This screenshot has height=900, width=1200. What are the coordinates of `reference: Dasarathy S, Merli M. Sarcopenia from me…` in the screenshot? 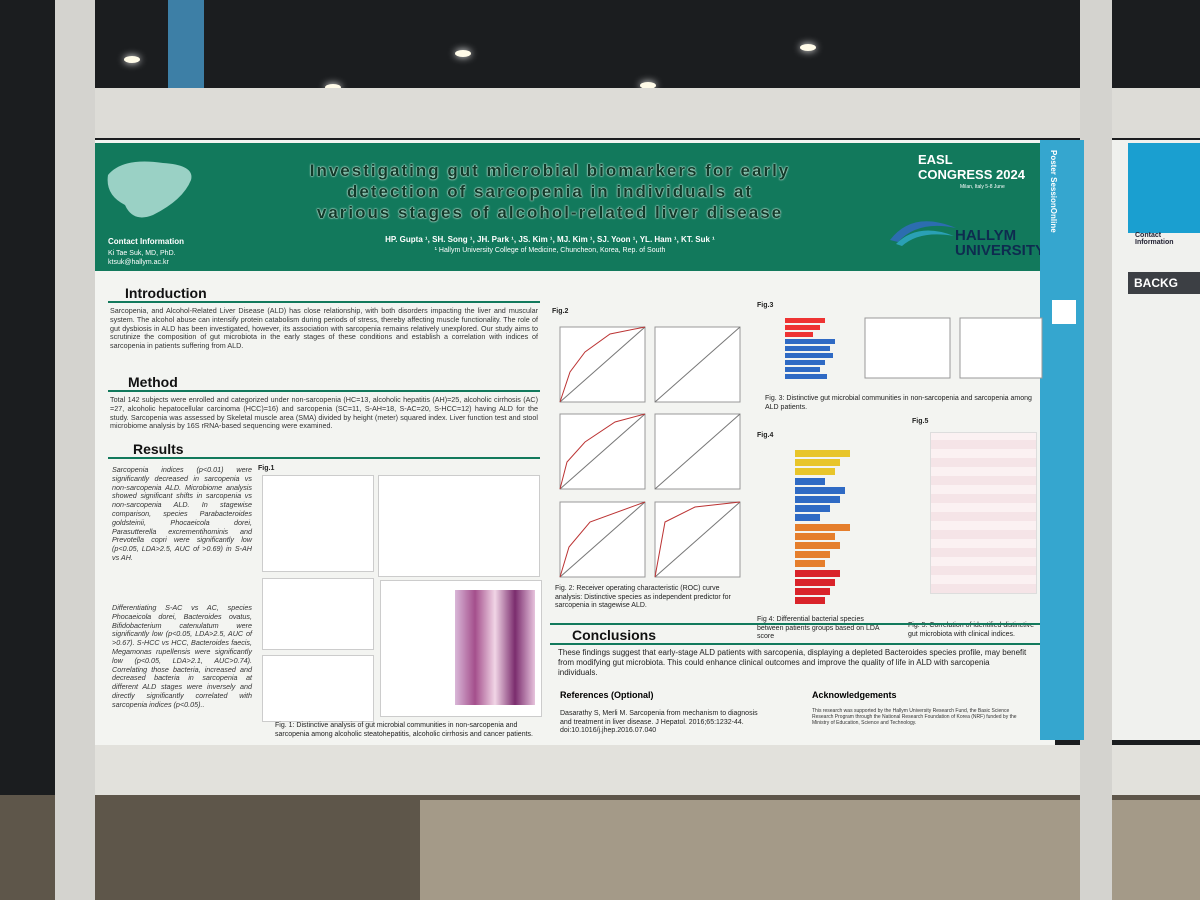 It's located at (659, 722).